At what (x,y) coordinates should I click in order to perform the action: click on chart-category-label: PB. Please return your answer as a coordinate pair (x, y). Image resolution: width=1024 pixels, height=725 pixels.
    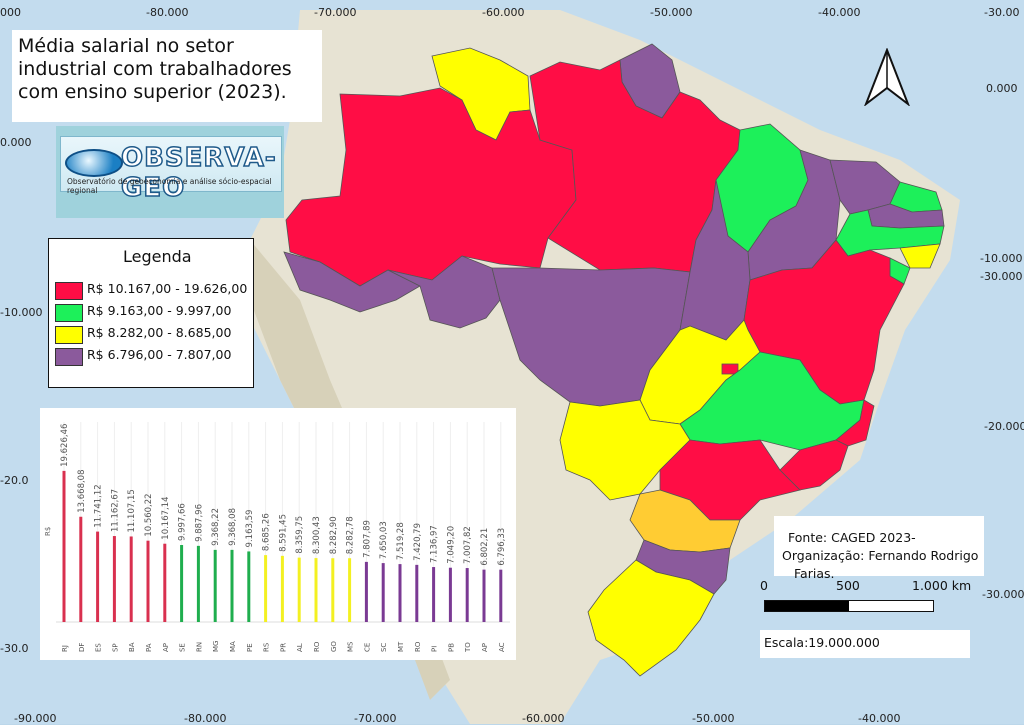
    Looking at the image, I should click on (451, 647).